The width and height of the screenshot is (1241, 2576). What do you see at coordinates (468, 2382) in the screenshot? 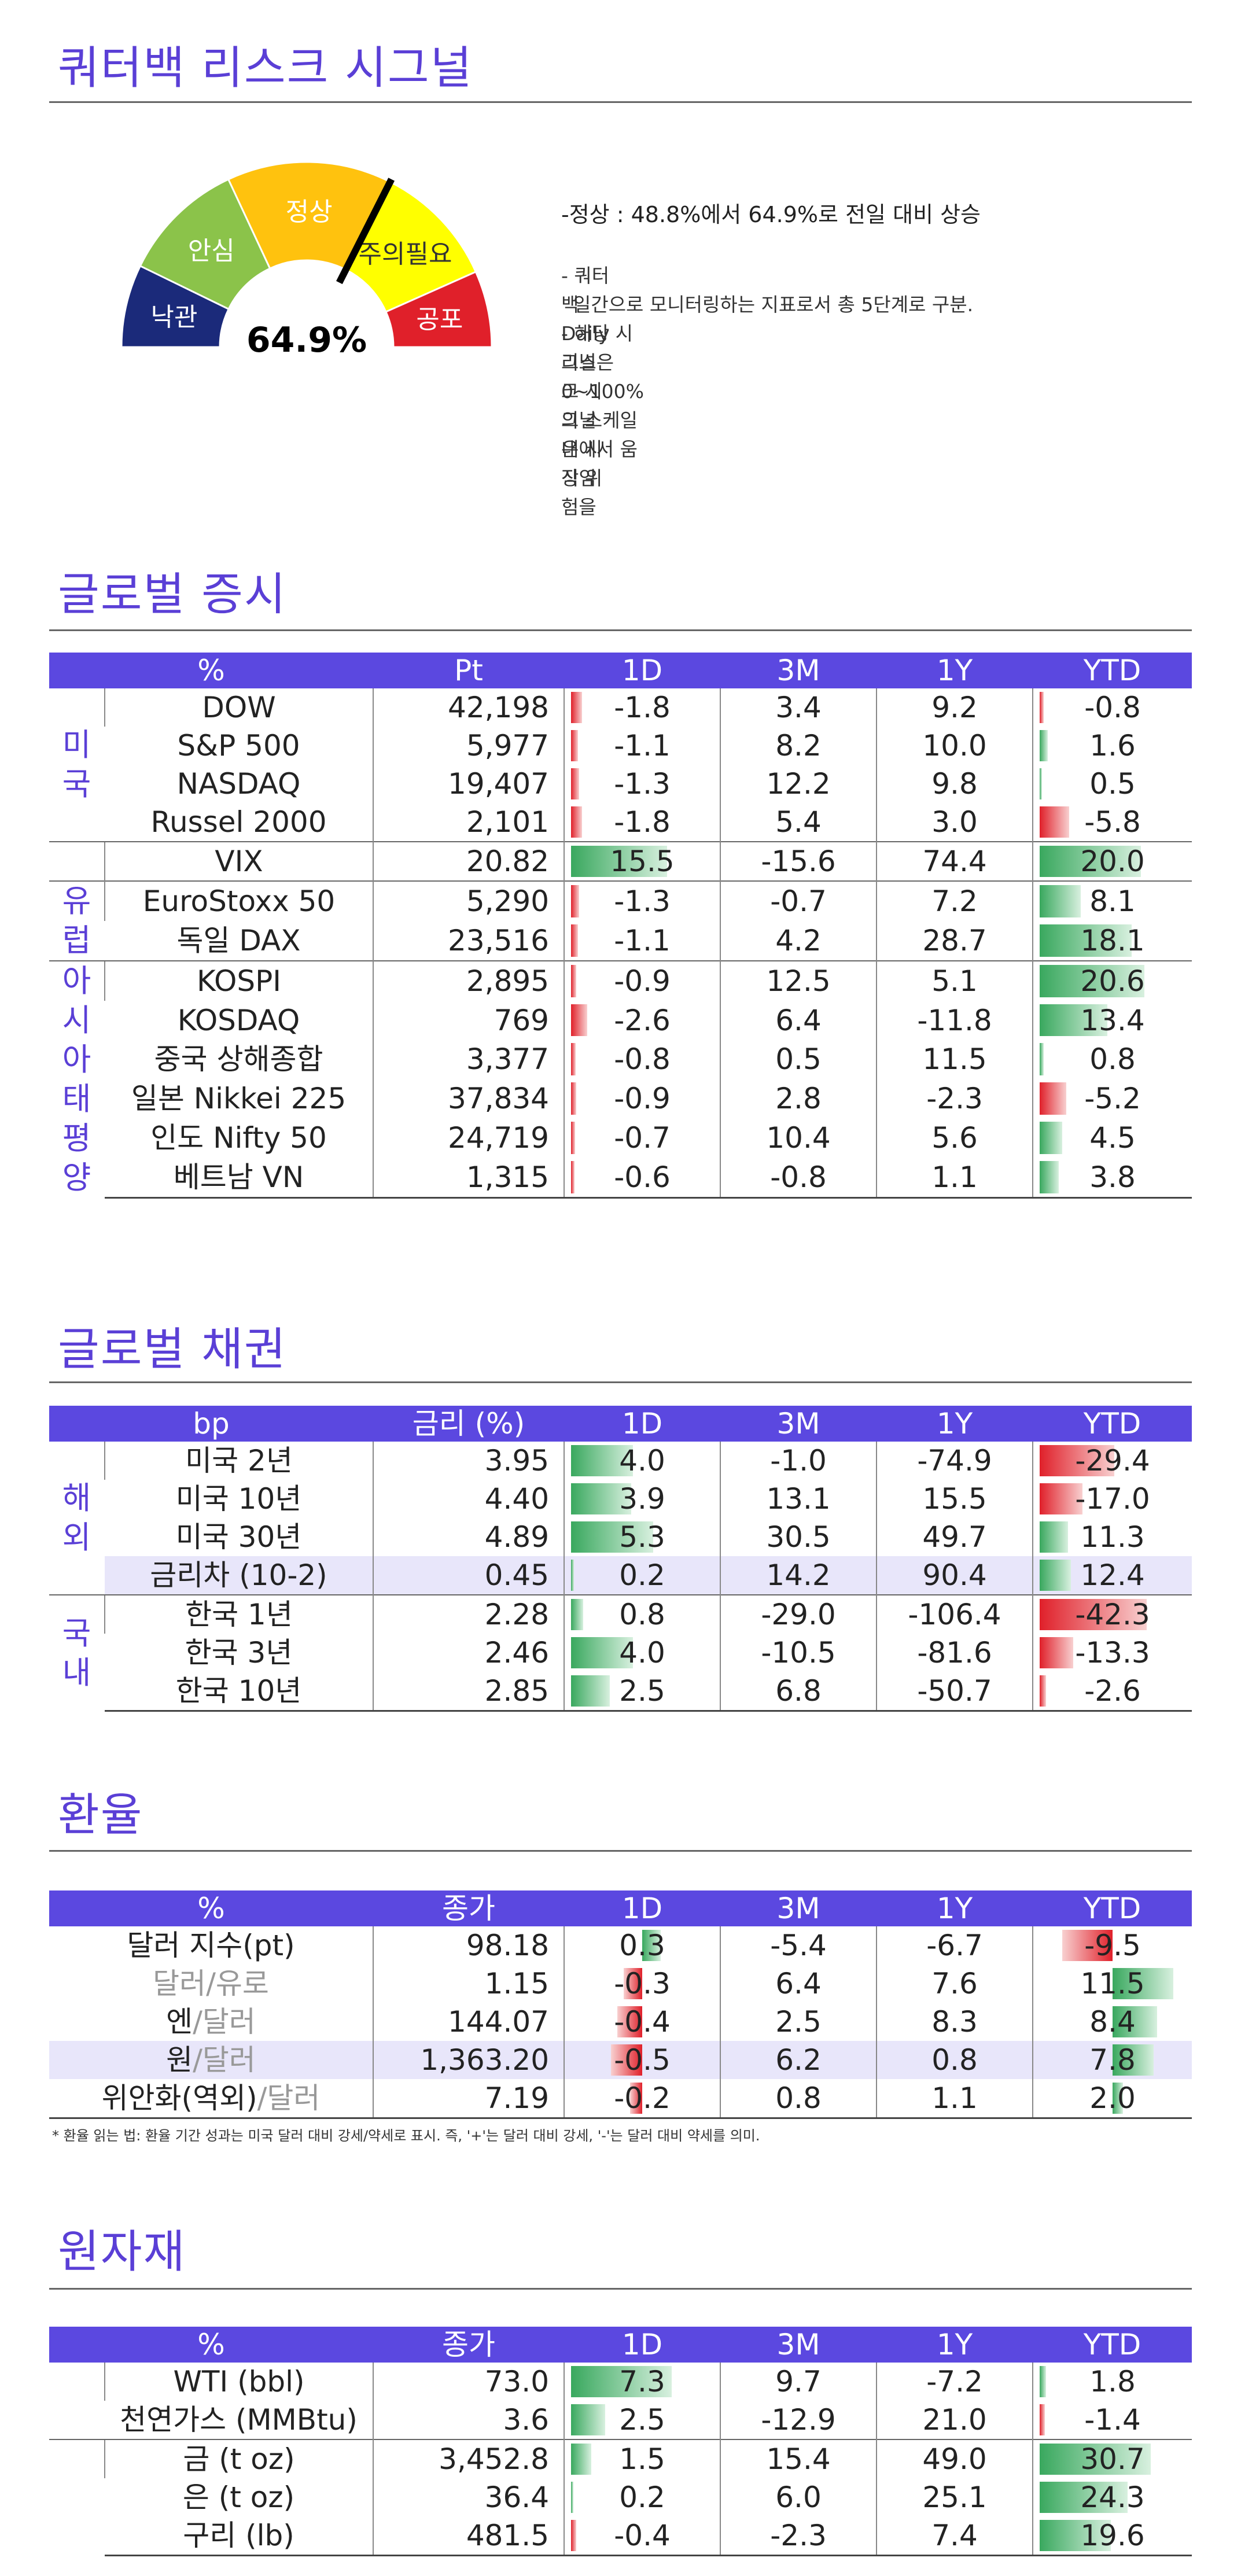
I see `row-level: 73.0` at bounding box center [468, 2382].